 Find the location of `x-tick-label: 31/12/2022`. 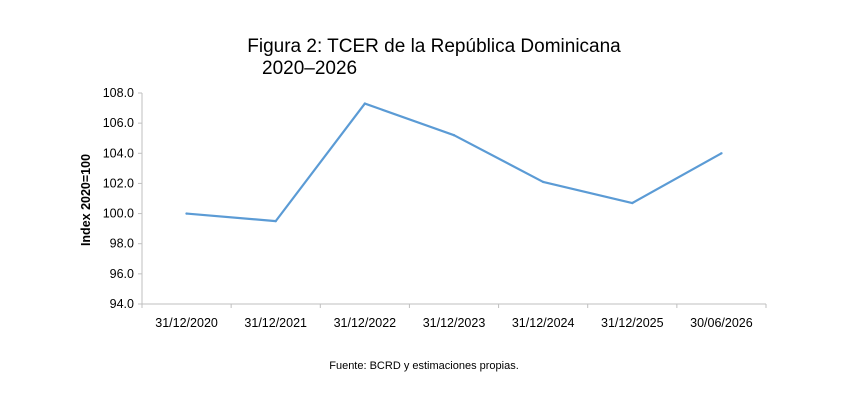

x-tick-label: 31/12/2022 is located at coordinates (365, 323).